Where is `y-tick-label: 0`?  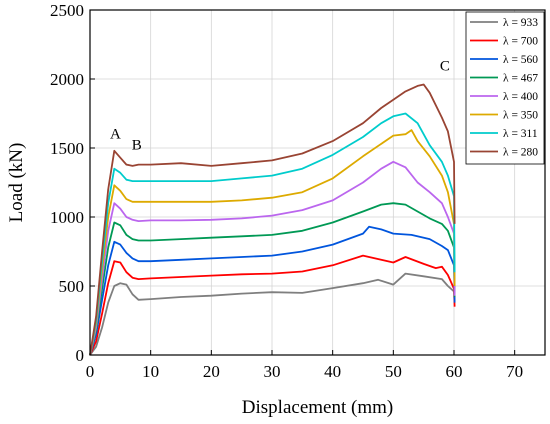 y-tick-label: 0 is located at coordinates (80, 355).